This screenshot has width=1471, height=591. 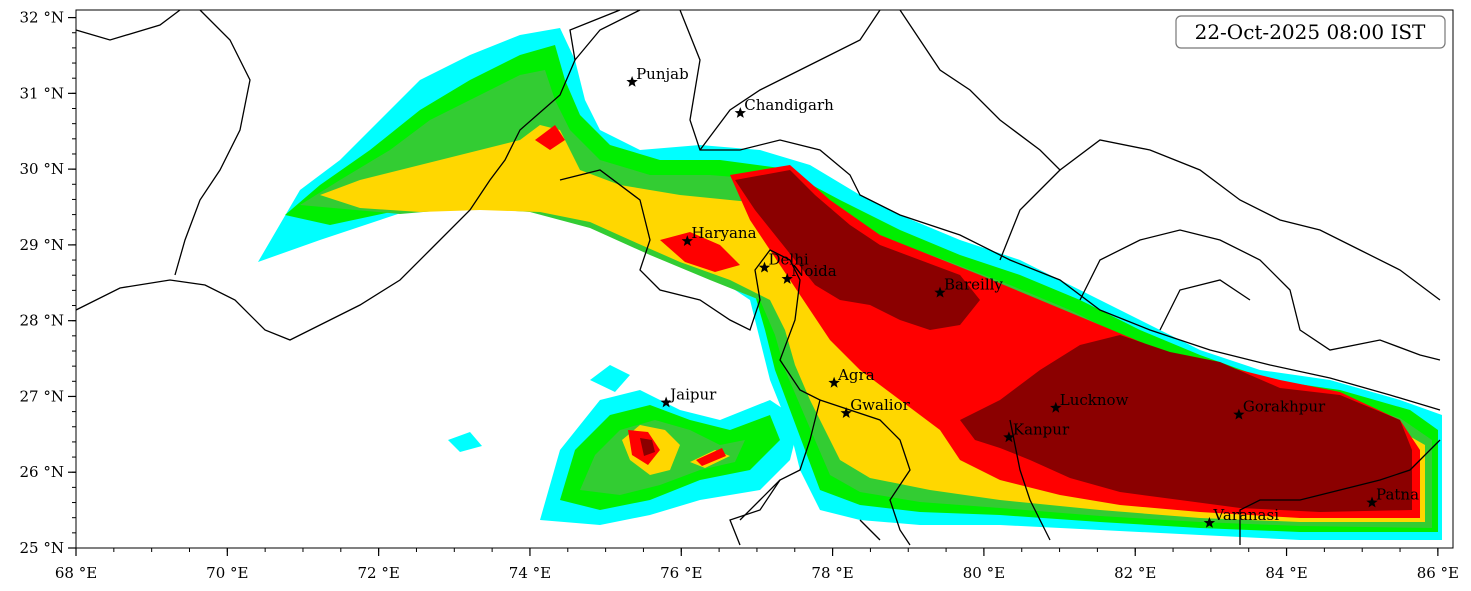 What do you see at coordinates (1041, 429) in the screenshot?
I see `city-label-kanpur: Kanpur` at bounding box center [1041, 429].